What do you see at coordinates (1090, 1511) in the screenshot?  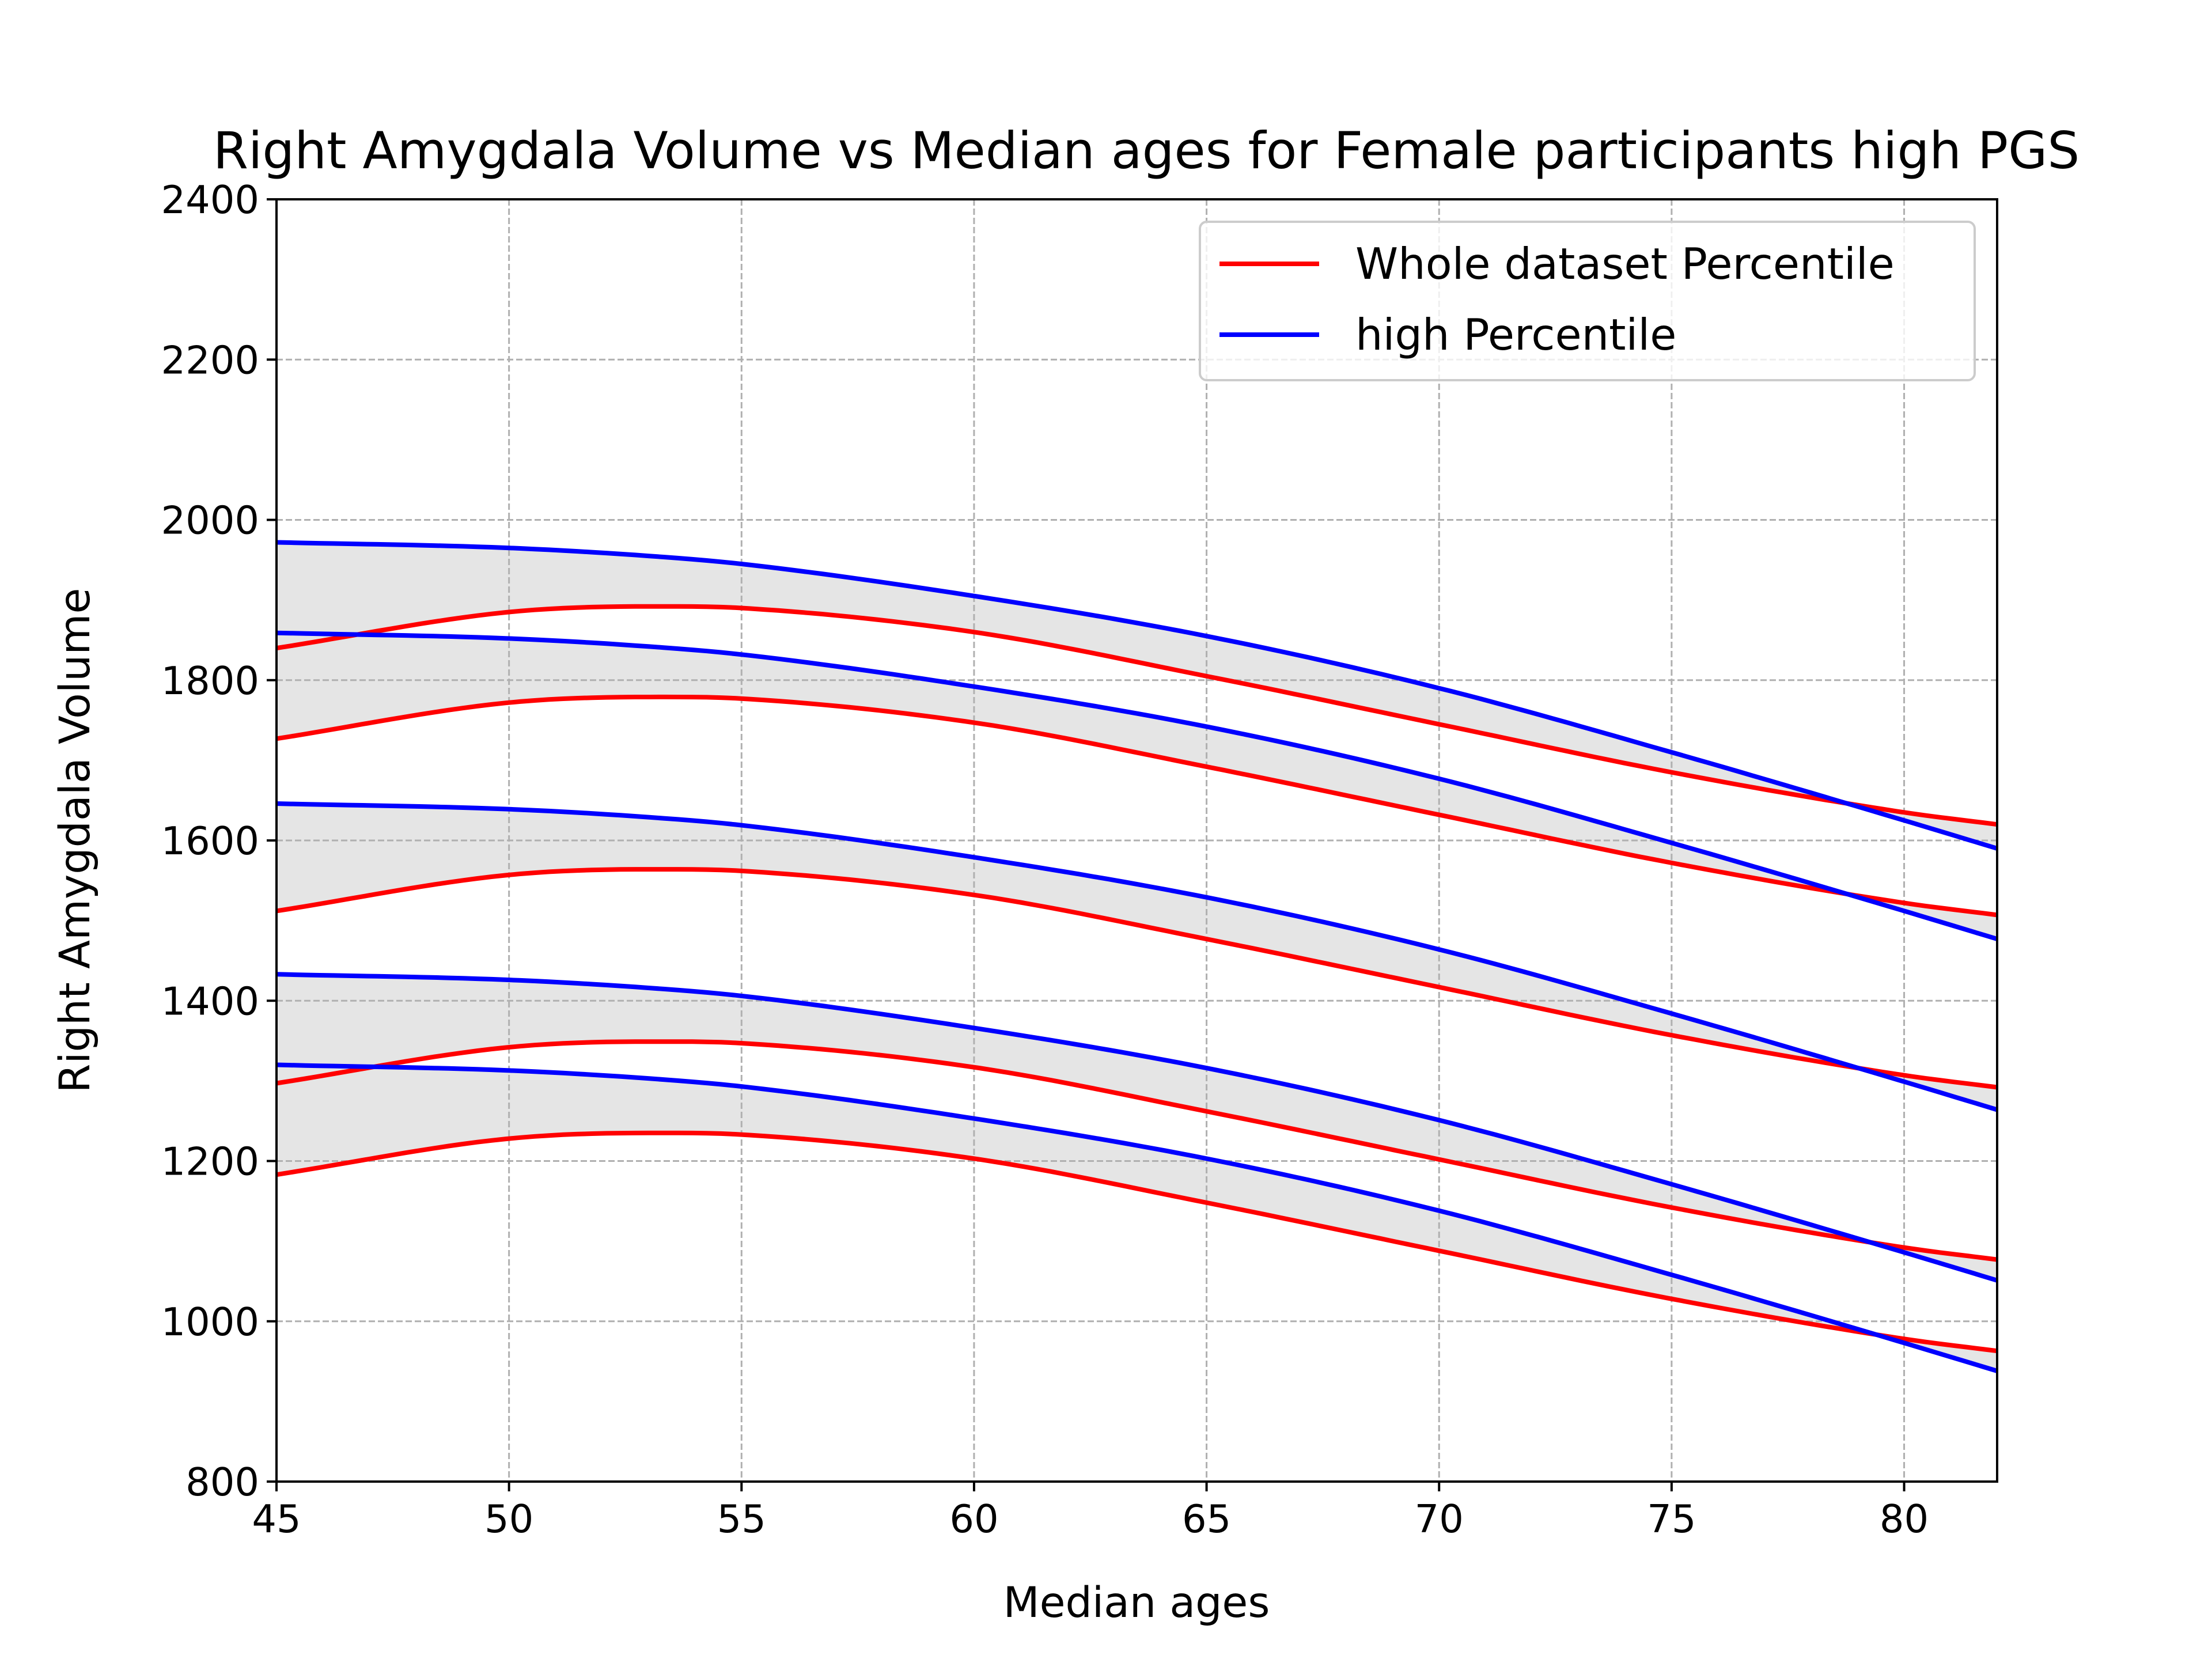 I see `x-axis-ticks: 45 50 55 60 65 70 75 80` at bounding box center [1090, 1511].